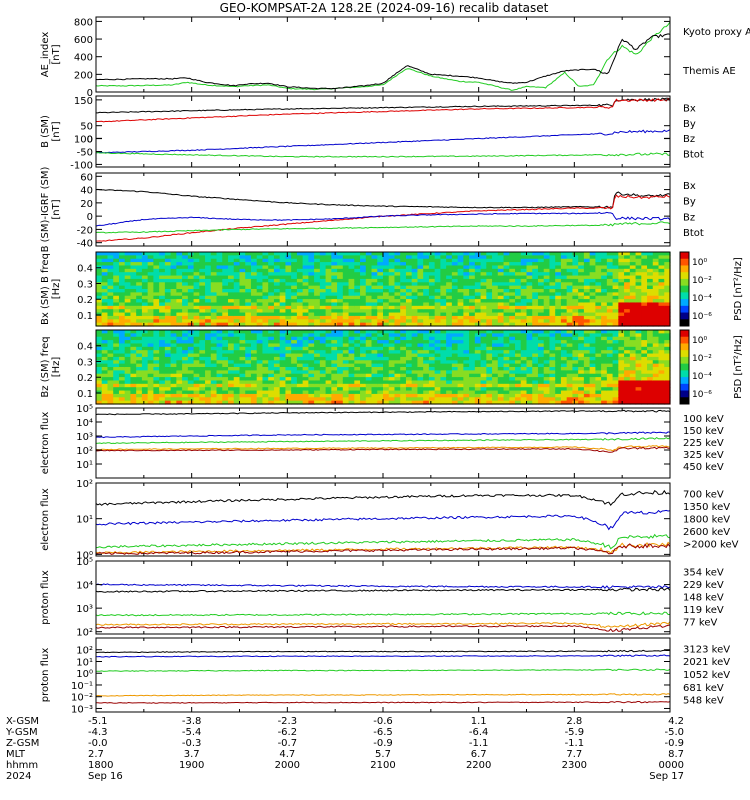 This screenshot has width=750, height=800. I want to click on series-line-77-kev, so click(383, 590).